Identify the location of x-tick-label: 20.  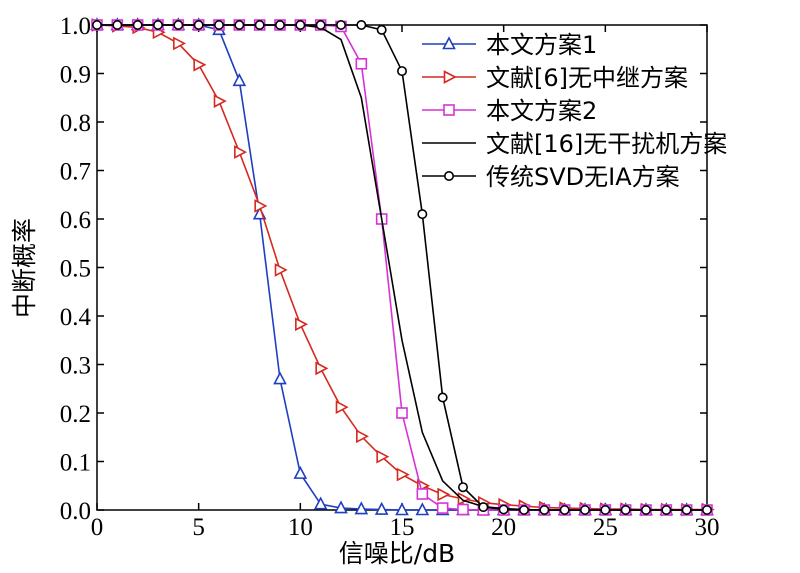
(503, 527).